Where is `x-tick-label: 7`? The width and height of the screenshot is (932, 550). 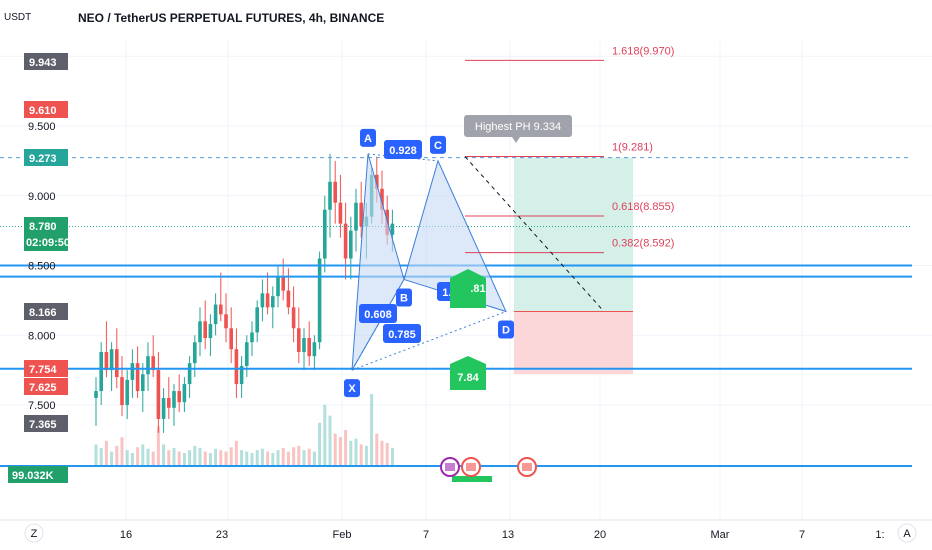 x-tick-label: 7 is located at coordinates (802, 535).